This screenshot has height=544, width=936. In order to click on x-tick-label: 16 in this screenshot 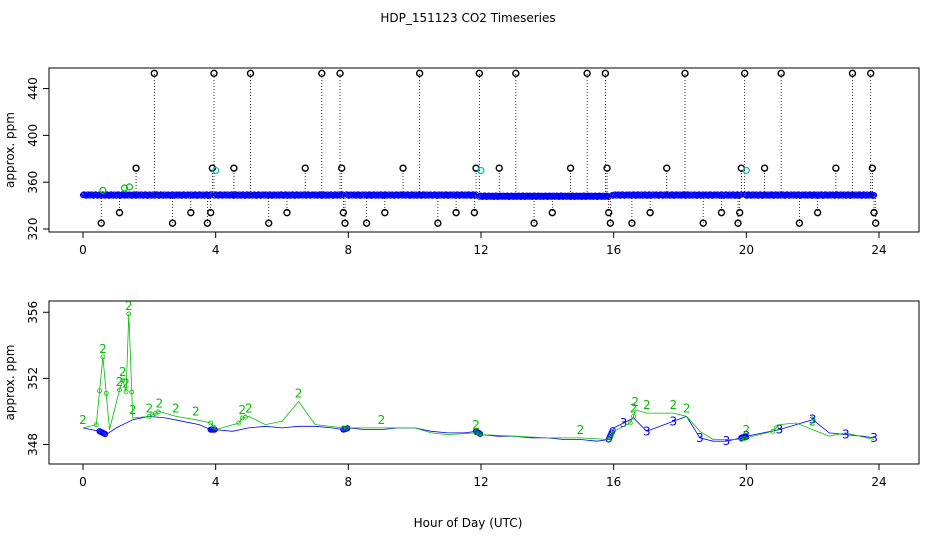, I will do `click(613, 250)`.